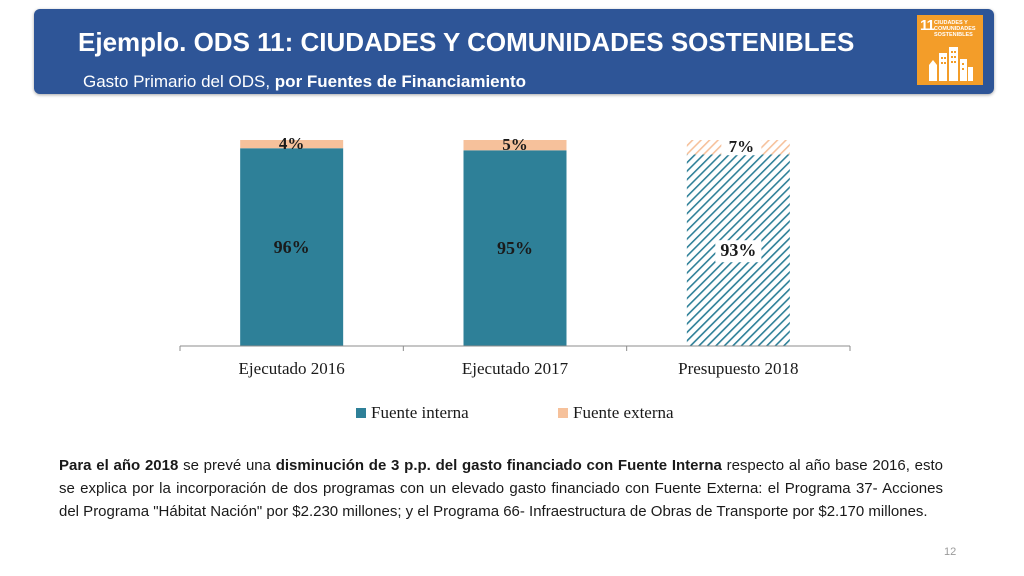  Describe the element at coordinates (400, 81) in the screenshot. I see `subtitle-bold: por Fuentes de Financiamiento` at that location.